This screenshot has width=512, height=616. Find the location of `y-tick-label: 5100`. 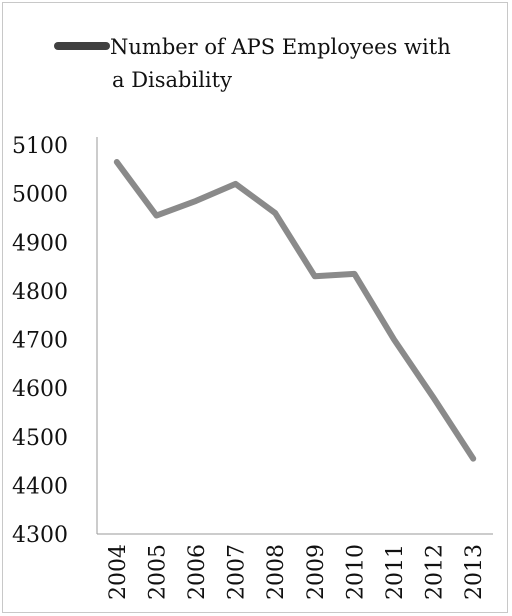

y-tick-label: 5100 is located at coordinates (40, 146).